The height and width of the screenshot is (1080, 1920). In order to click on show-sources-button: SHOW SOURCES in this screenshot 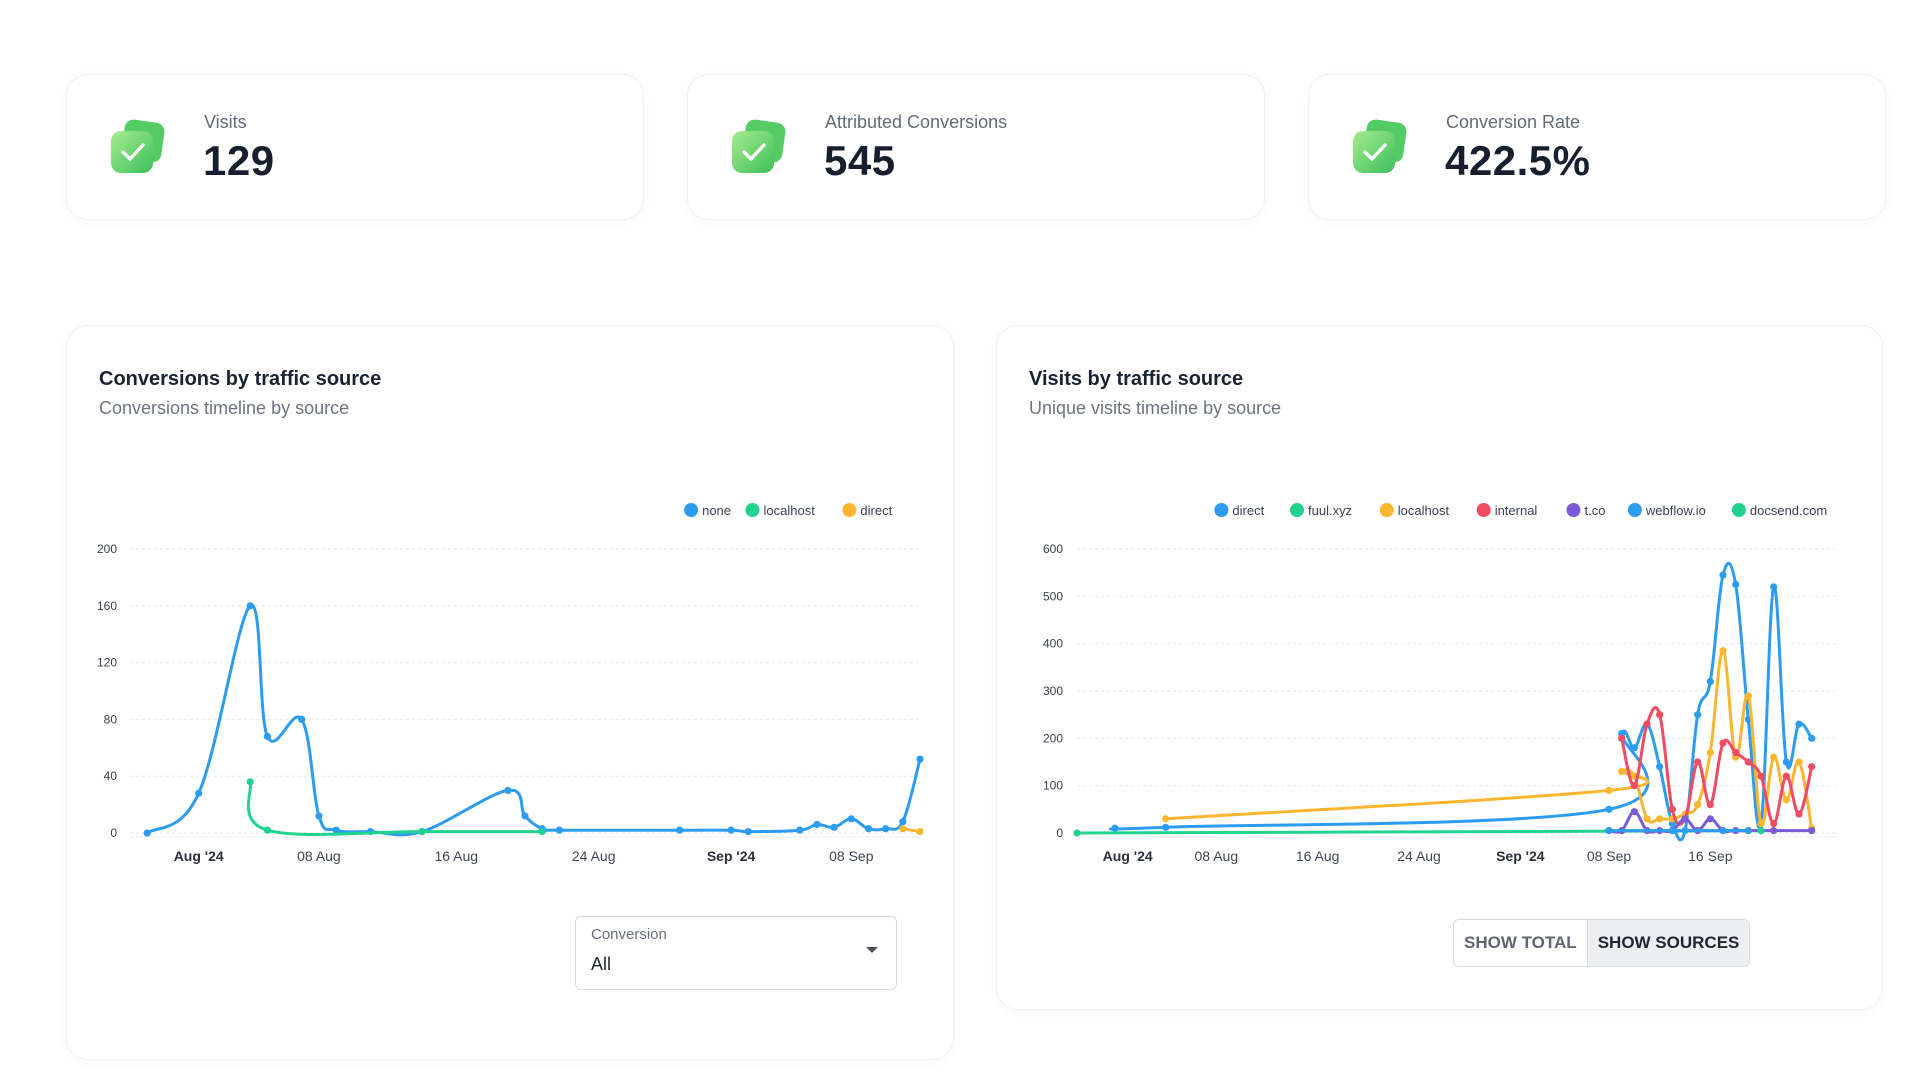, I will do `click(1668, 943)`.